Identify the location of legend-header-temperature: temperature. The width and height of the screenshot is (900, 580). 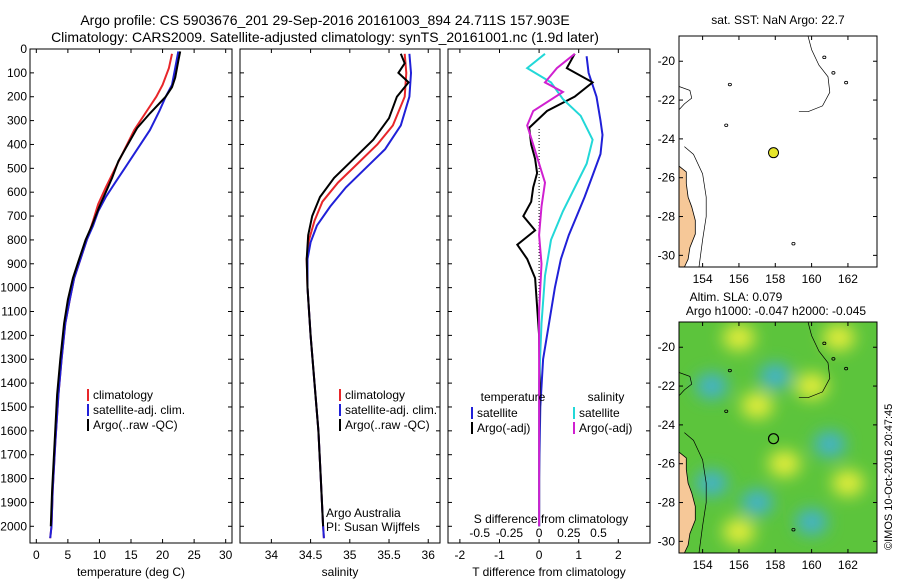
(513, 397).